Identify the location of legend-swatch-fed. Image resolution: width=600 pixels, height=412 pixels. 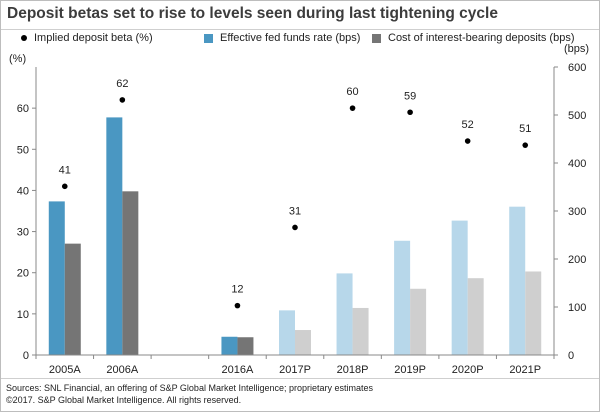
(208, 38).